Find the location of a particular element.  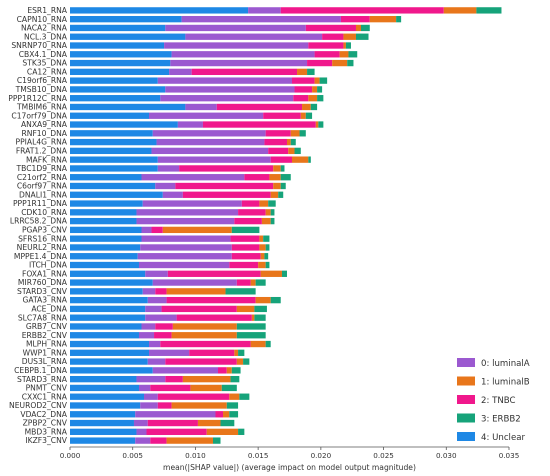

bar-anxa9-rna-1-luminalb is located at coordinates (317, 124).